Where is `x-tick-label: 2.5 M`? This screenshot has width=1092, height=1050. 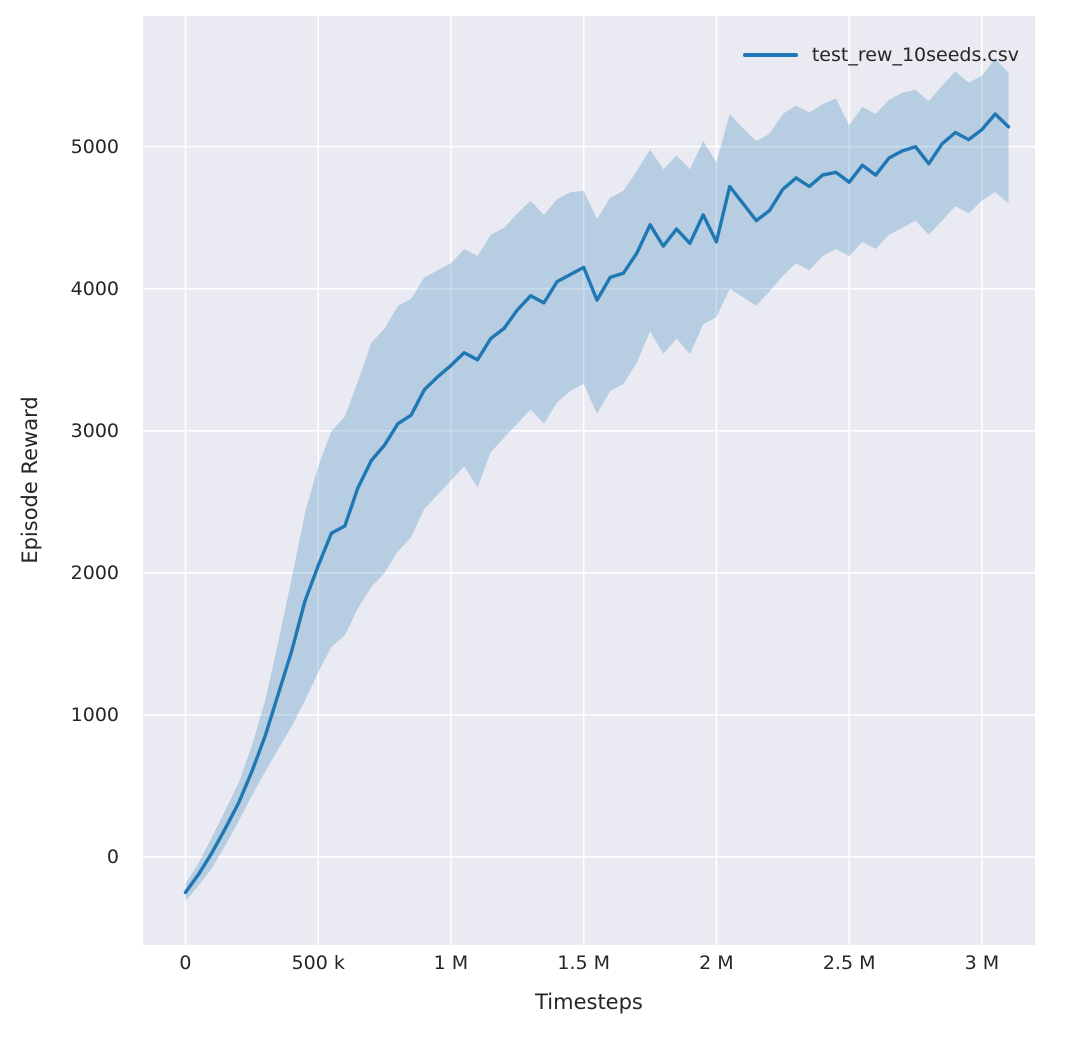 x-tick-label: 2.5 M is located at coordinates (849, 963).